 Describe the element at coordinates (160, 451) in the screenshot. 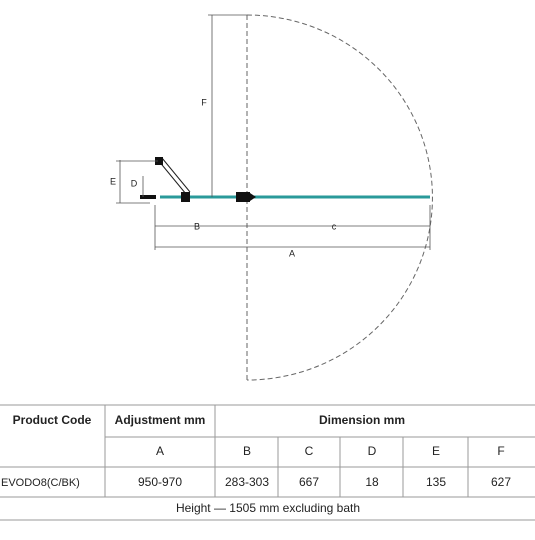

I see `table-subheader: A` at that location.